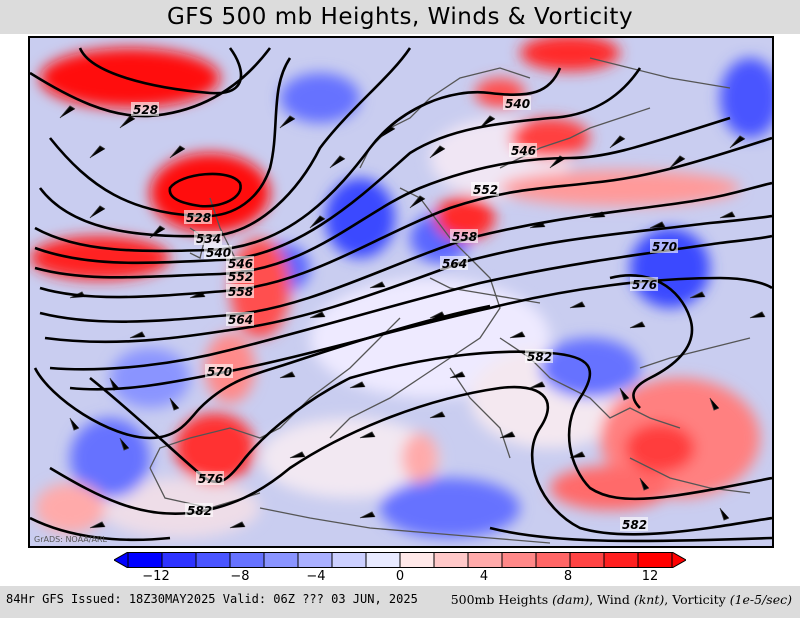  What do you see at coordinates (484, 576) in the screenshot?
I see `colorbar-tick-label: 4` at bounding box center [484, 576].